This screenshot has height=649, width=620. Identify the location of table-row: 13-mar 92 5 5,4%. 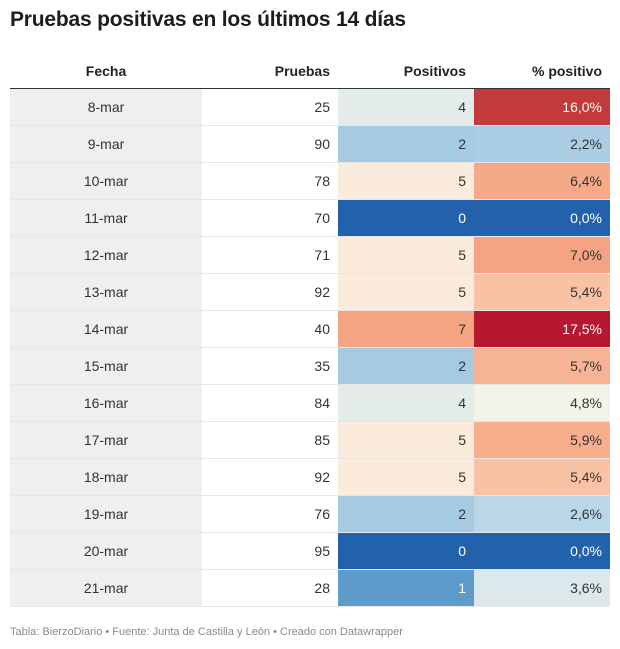
(310, 292).